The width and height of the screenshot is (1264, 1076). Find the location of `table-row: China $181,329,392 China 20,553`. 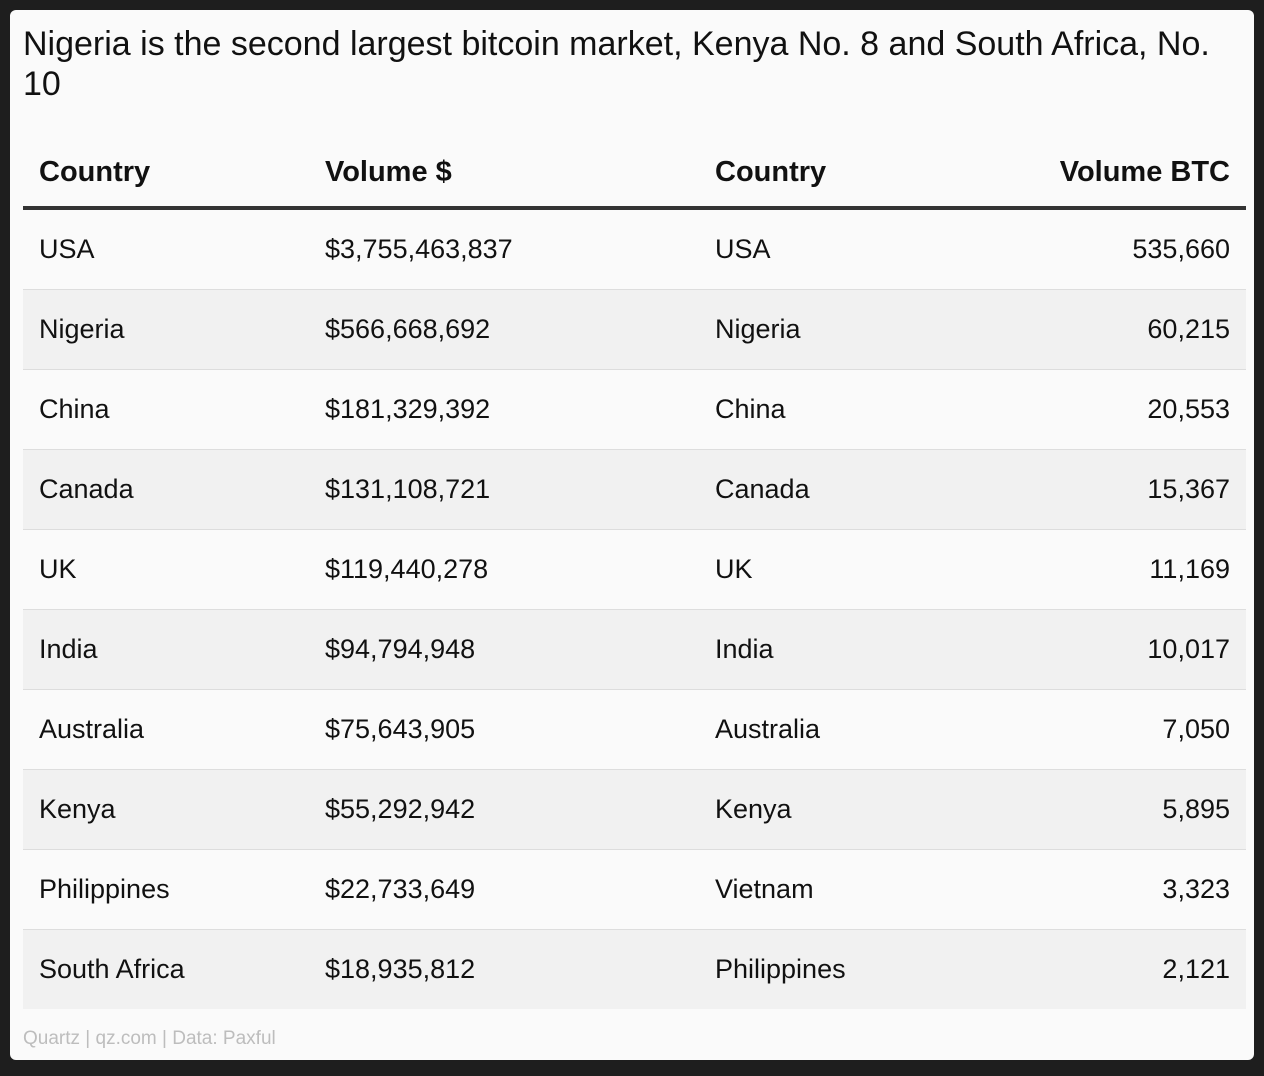

table-row: China $181,329,392 China 20,553 is located at coordinates (634, 409).